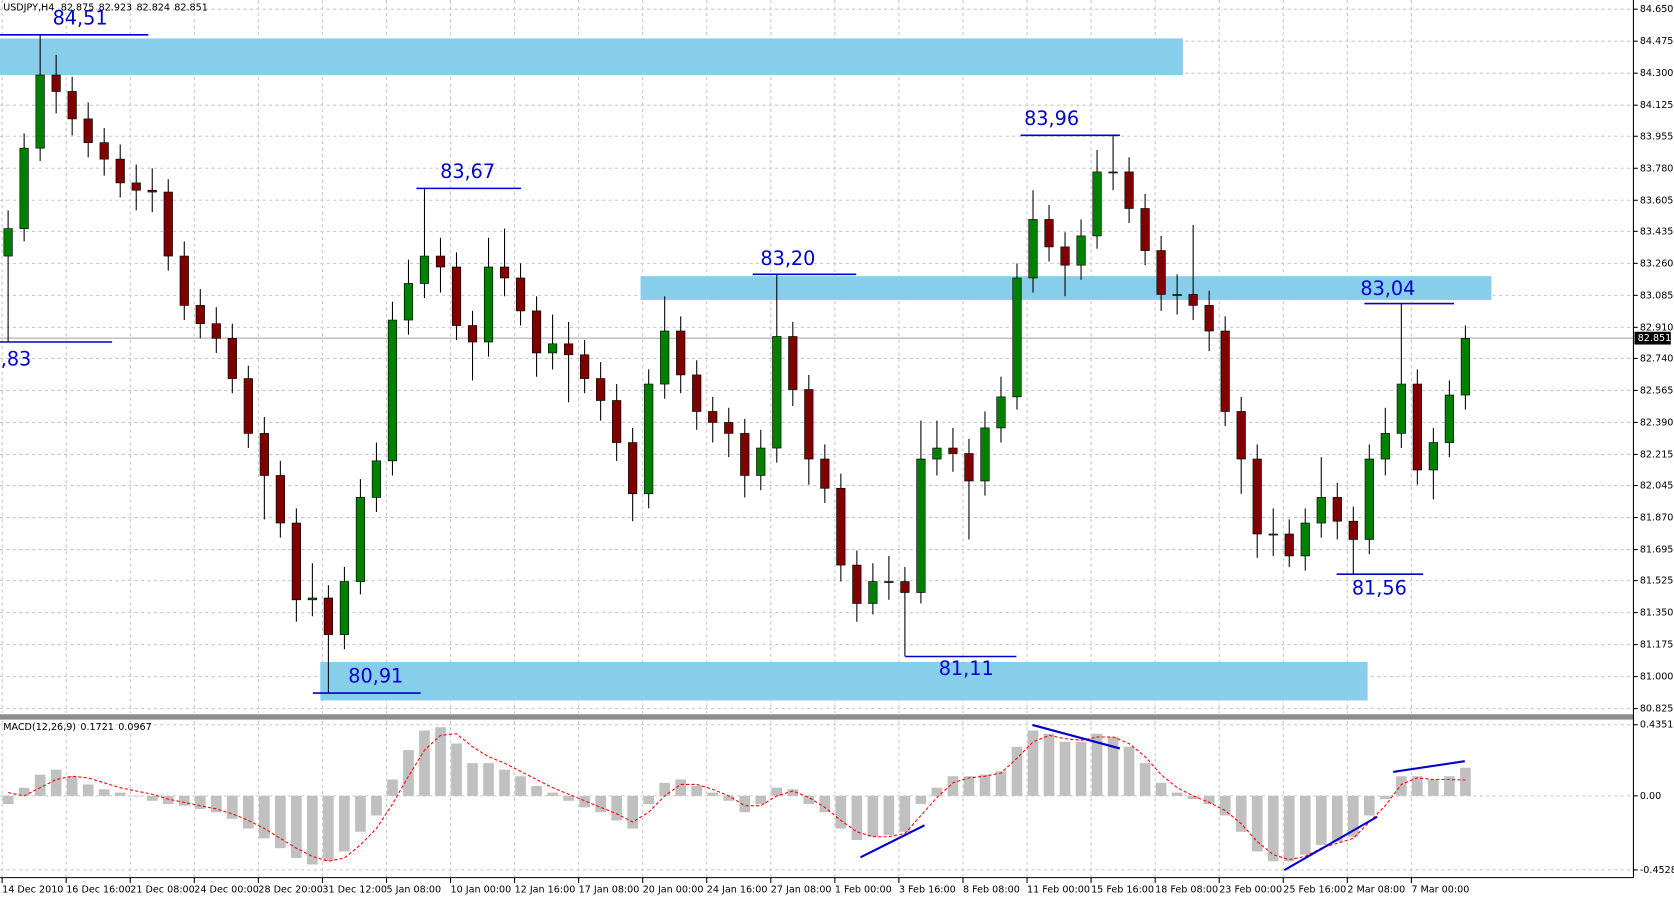 The height and width of the screenshot is (899, 1674). Describe the element at coordinates (1657, 422) in the screenshot. I see `y-tick-label: 82.390` at that location.